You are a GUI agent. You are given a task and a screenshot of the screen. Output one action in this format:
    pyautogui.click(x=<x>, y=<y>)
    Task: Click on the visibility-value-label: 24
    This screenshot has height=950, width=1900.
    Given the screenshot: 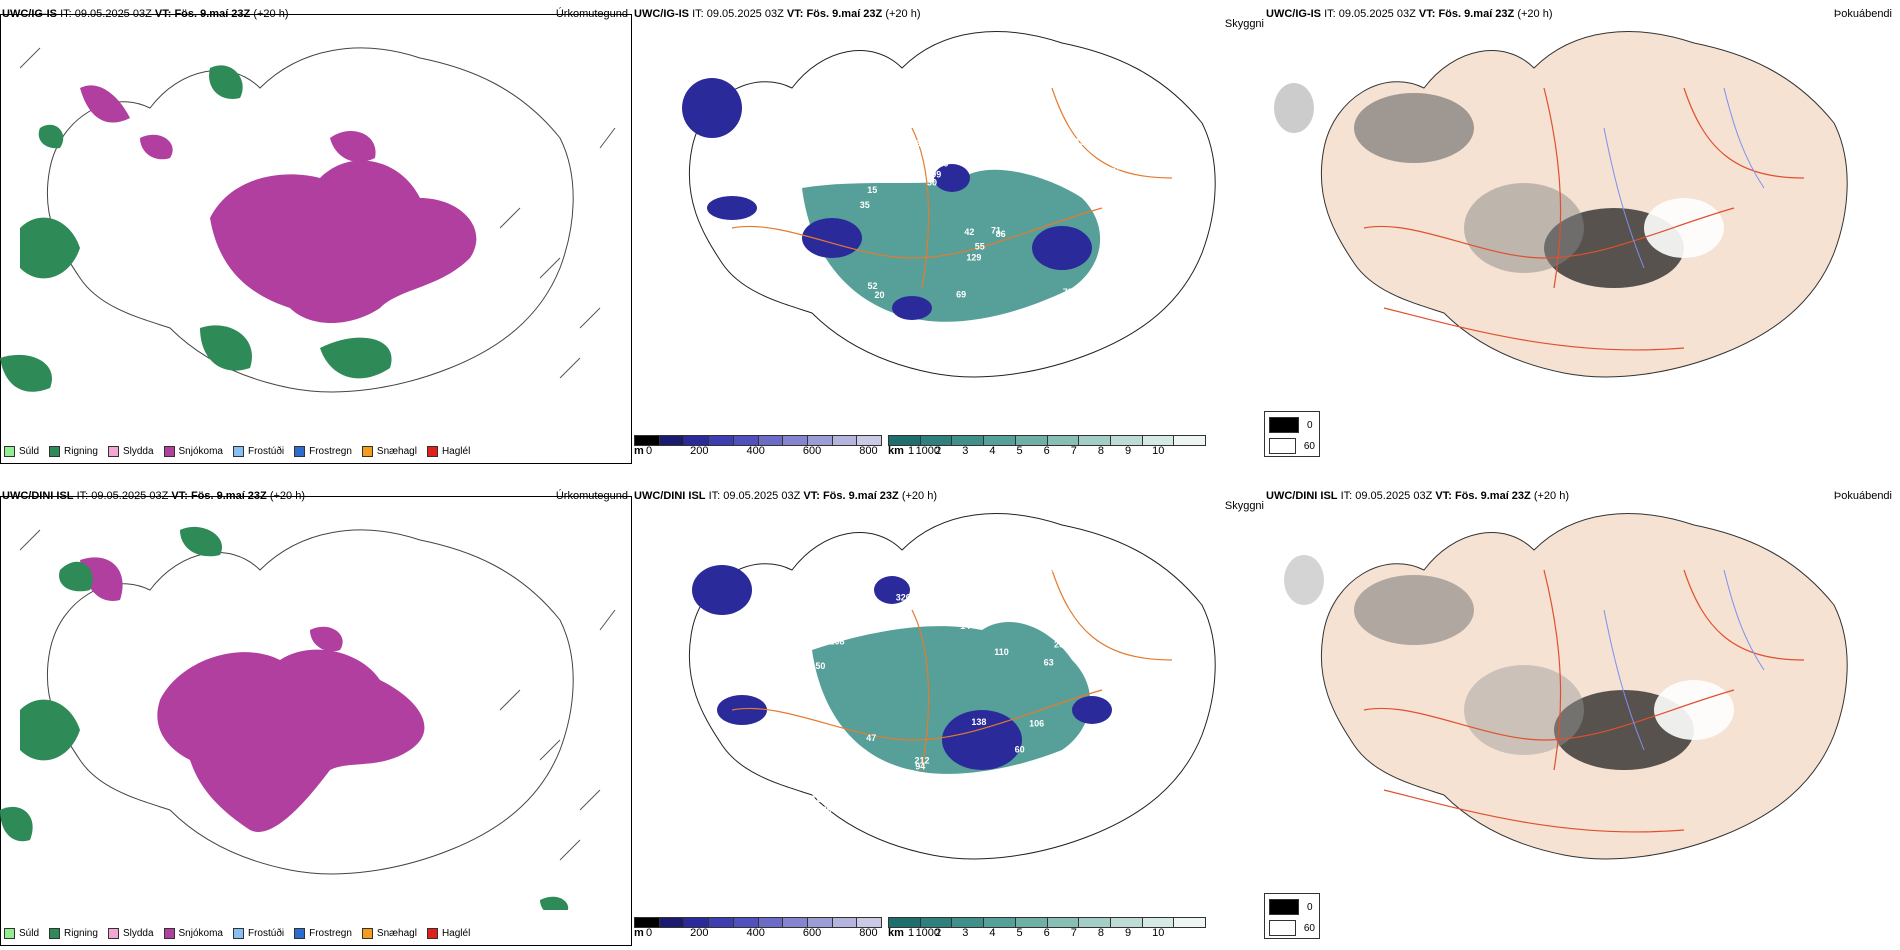 What is the action you would take?
    pyautogui.click(x=1087, y=730)
    